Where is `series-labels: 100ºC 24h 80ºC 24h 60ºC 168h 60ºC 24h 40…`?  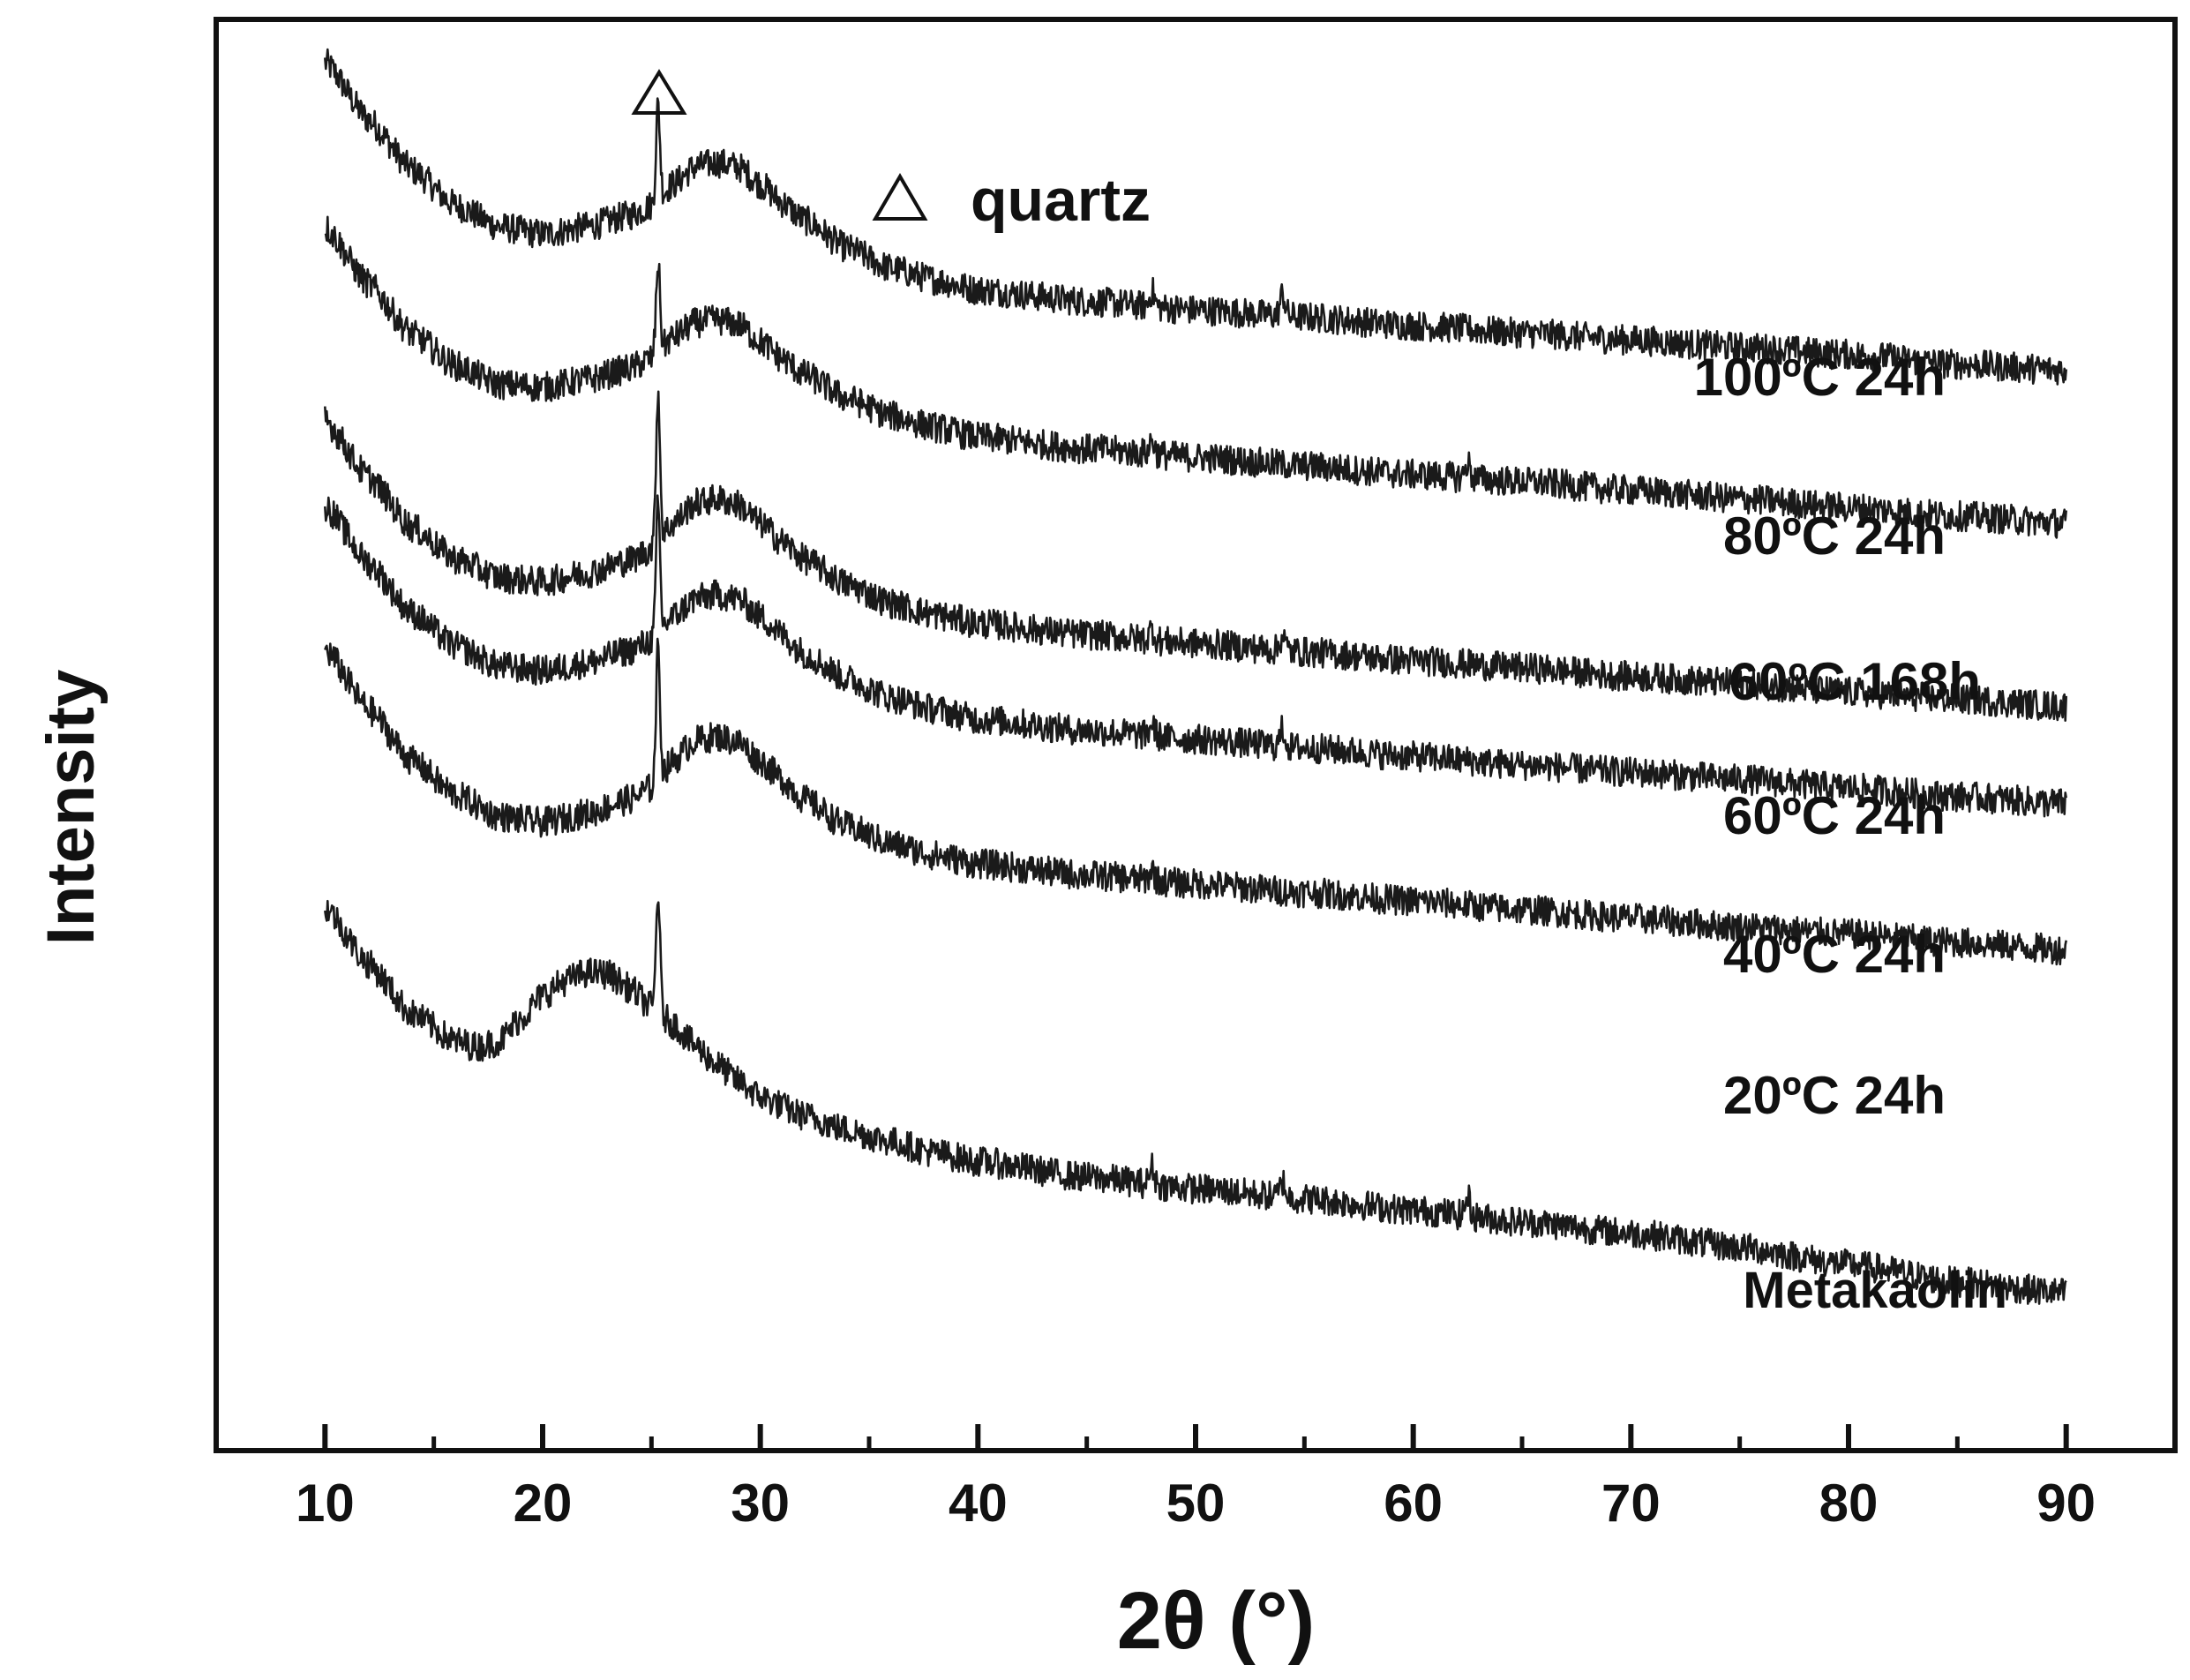 series-labels: 100ºC 24h 80ºC 24h 60ºC 168h 60ºC 24h 40… is located at coordinates (1850, 833).